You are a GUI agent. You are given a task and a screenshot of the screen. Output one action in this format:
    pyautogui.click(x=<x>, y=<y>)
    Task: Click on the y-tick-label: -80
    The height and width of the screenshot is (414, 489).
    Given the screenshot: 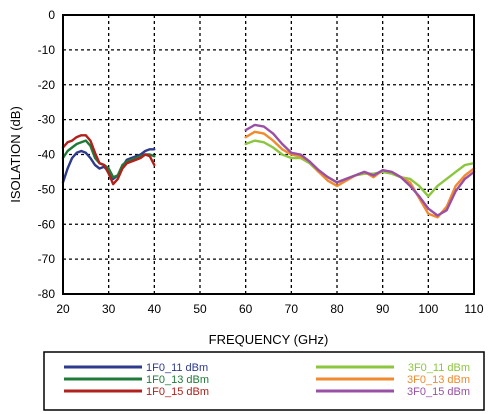 What is the action you would take?
    pyautogui.click(x=47, y=294)
    